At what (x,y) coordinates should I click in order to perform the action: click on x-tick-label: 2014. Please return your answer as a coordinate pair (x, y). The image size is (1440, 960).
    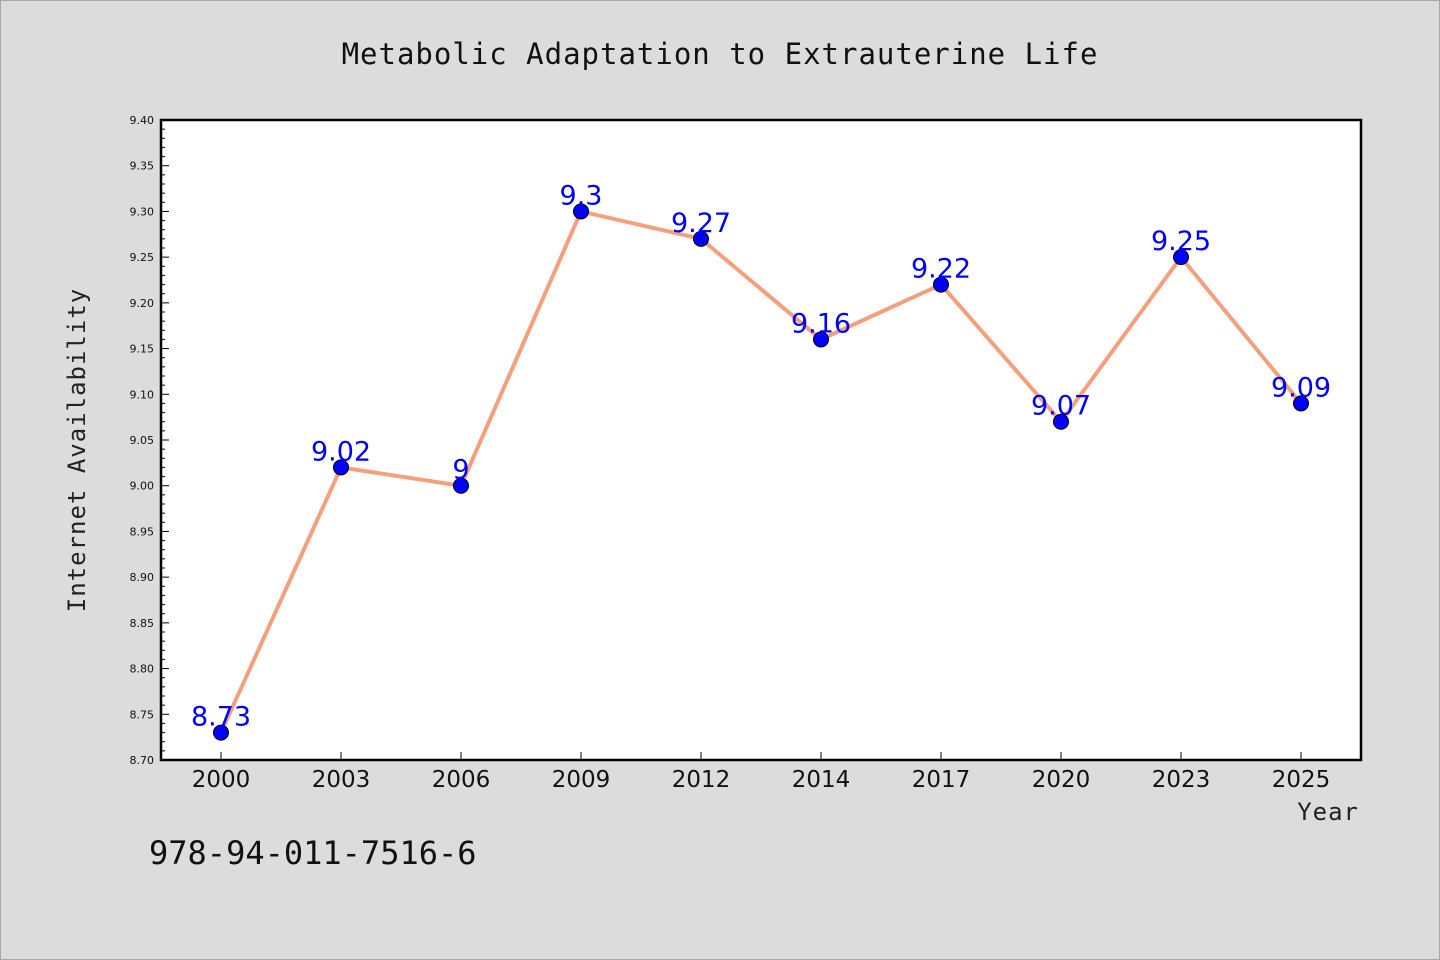
    Looking at the image, I should click on (821, 780).